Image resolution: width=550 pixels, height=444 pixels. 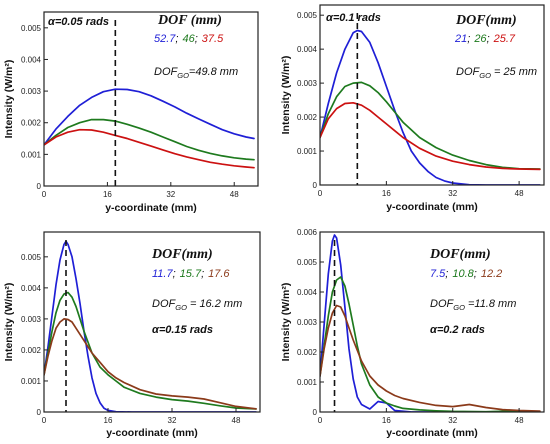 I want to click on panel-1-ytick-label: 0, so click(x=39, y=186).